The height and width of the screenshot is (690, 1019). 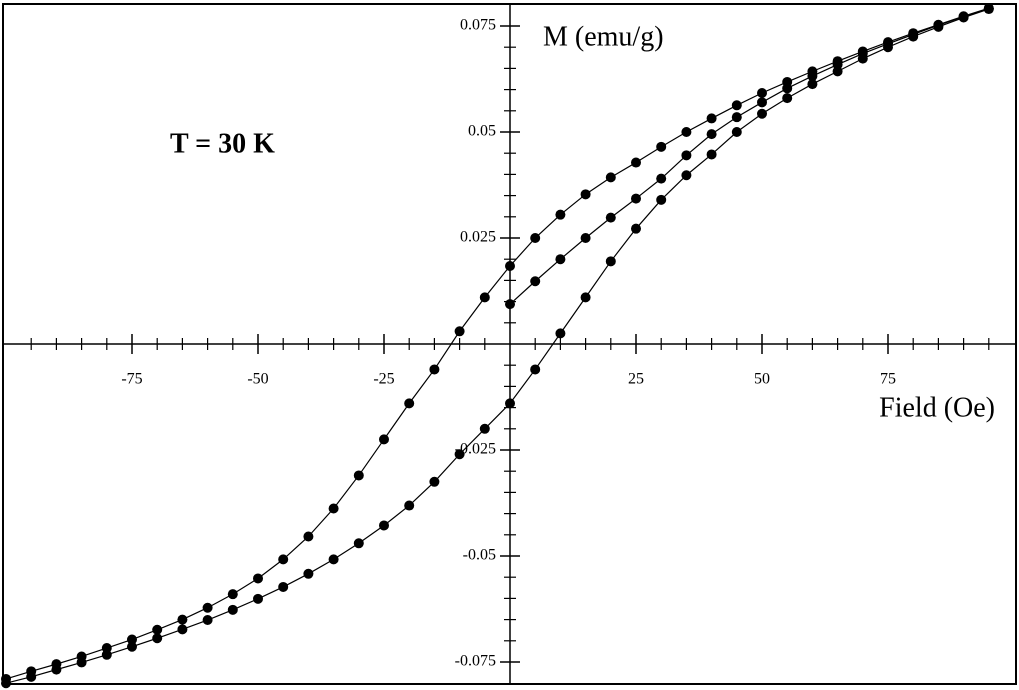 What do you see at coordinates (482, 131) in the screenshot?
I see `y-tick-label: 0.05` at bounding box center [482, 131].